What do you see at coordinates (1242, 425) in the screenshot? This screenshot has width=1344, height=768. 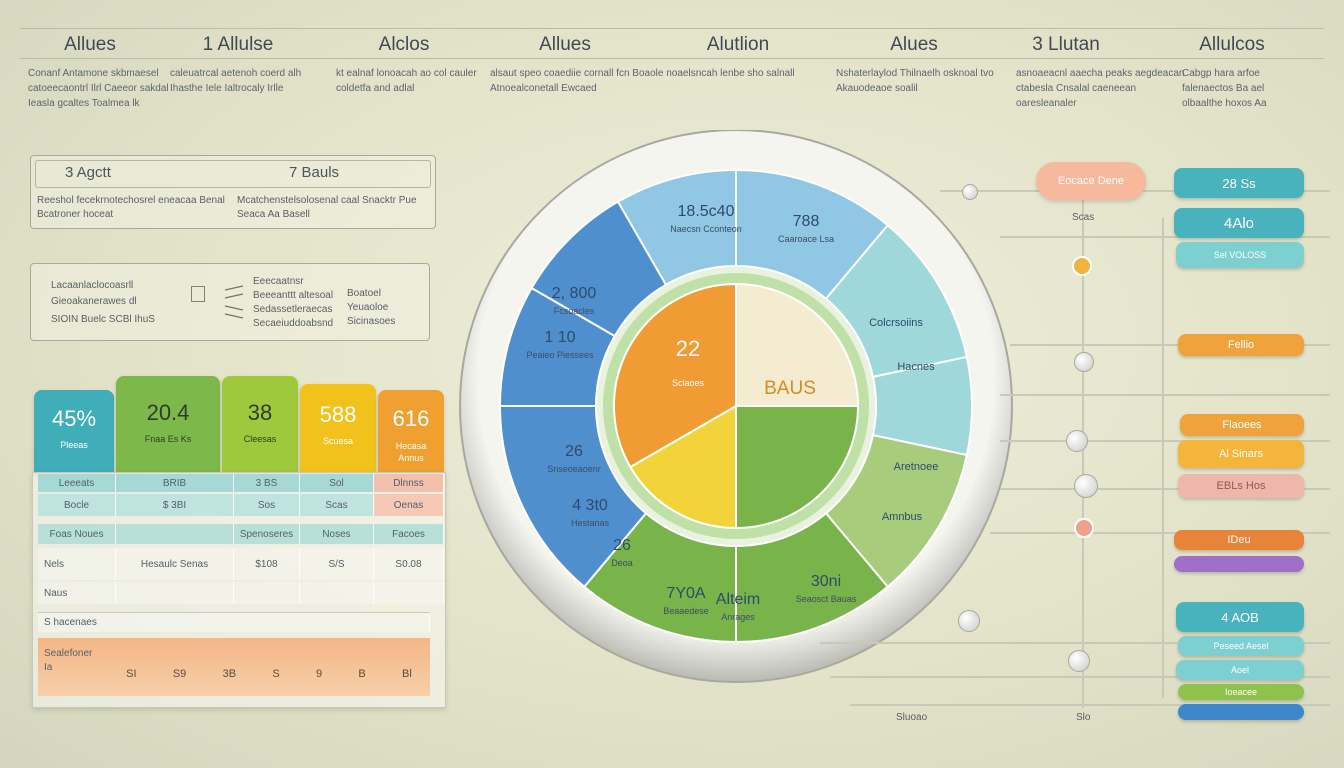 I see `metric-chip: Flaoees` at bounding box center [1242, 425].